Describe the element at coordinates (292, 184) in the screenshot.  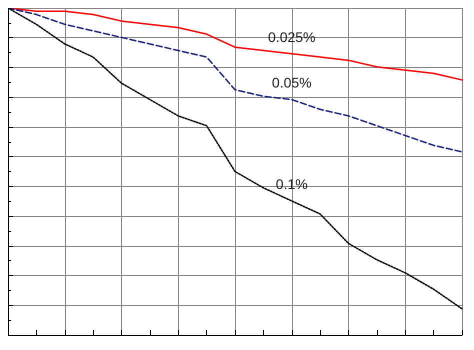
I see `series-label: 0.1%` at that location.